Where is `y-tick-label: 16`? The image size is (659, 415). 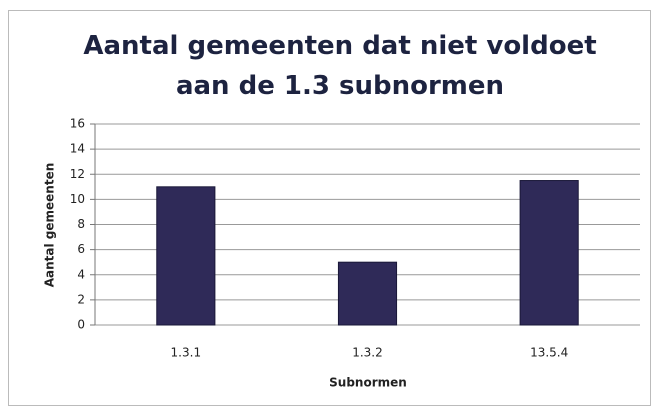
y-tick-label: 16 is located at coordinates (77, 124).